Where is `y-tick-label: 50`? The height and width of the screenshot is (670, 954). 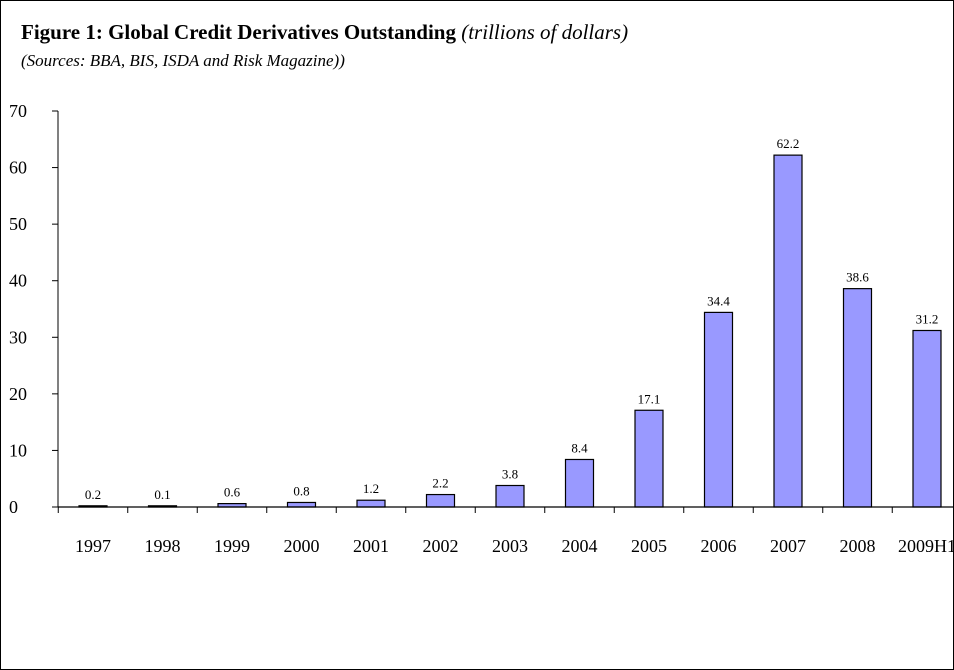
y-tick-label: 50 is located at coordinates (18, 224).